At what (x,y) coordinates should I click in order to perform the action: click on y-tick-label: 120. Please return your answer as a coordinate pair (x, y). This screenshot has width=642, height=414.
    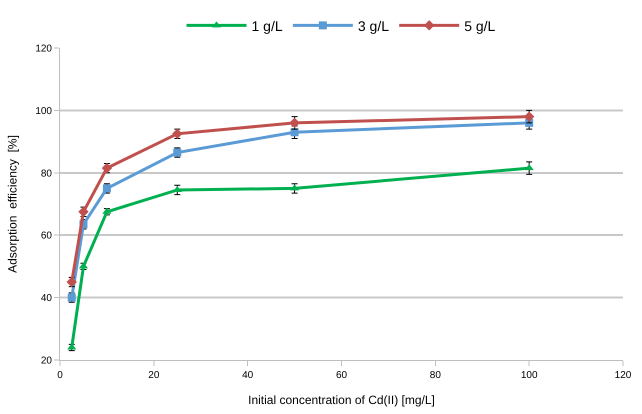
    Looking at the image, I should click on (43, 49).